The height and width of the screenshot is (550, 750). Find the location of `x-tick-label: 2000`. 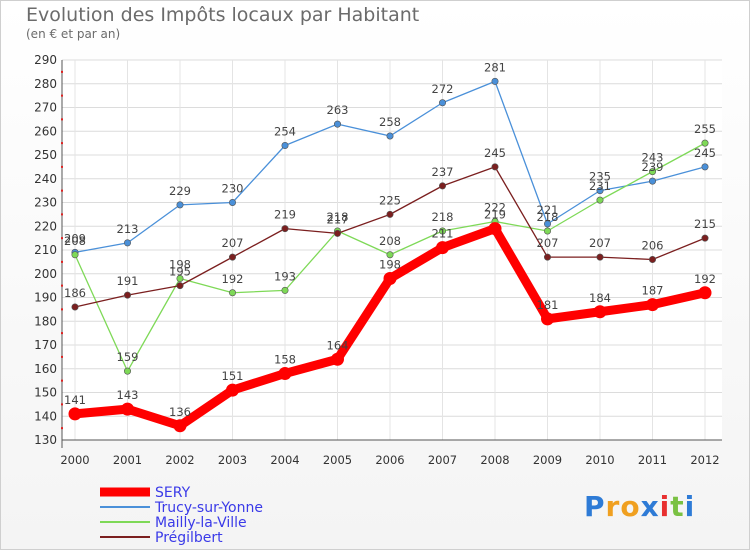

x-tick-label: 2000 is located at coordinates (74, 460).